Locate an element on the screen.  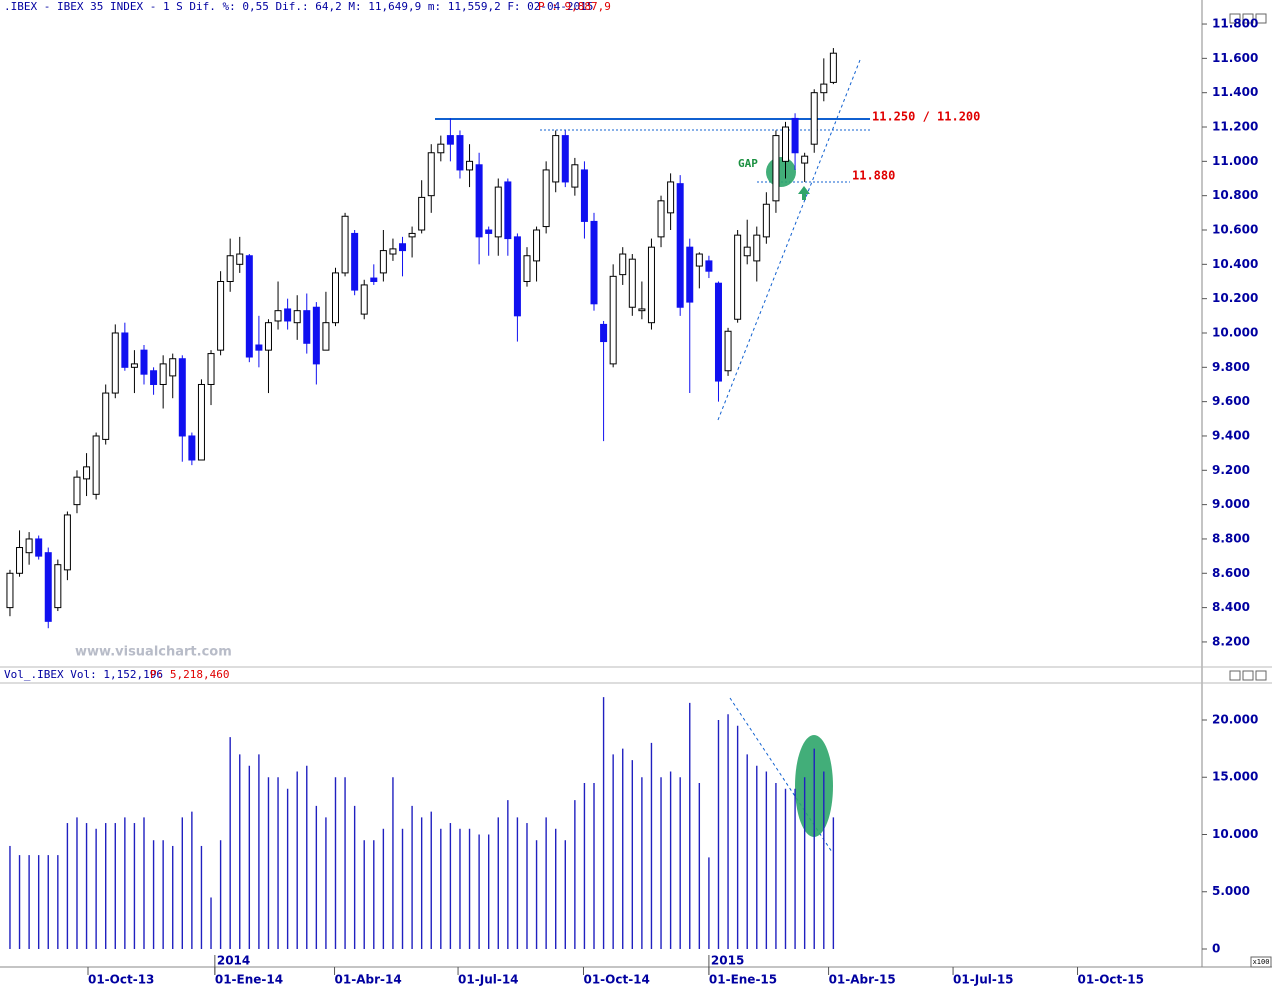
x-tick-label: 01-Ene-14 is located at coordinates (249, 980).